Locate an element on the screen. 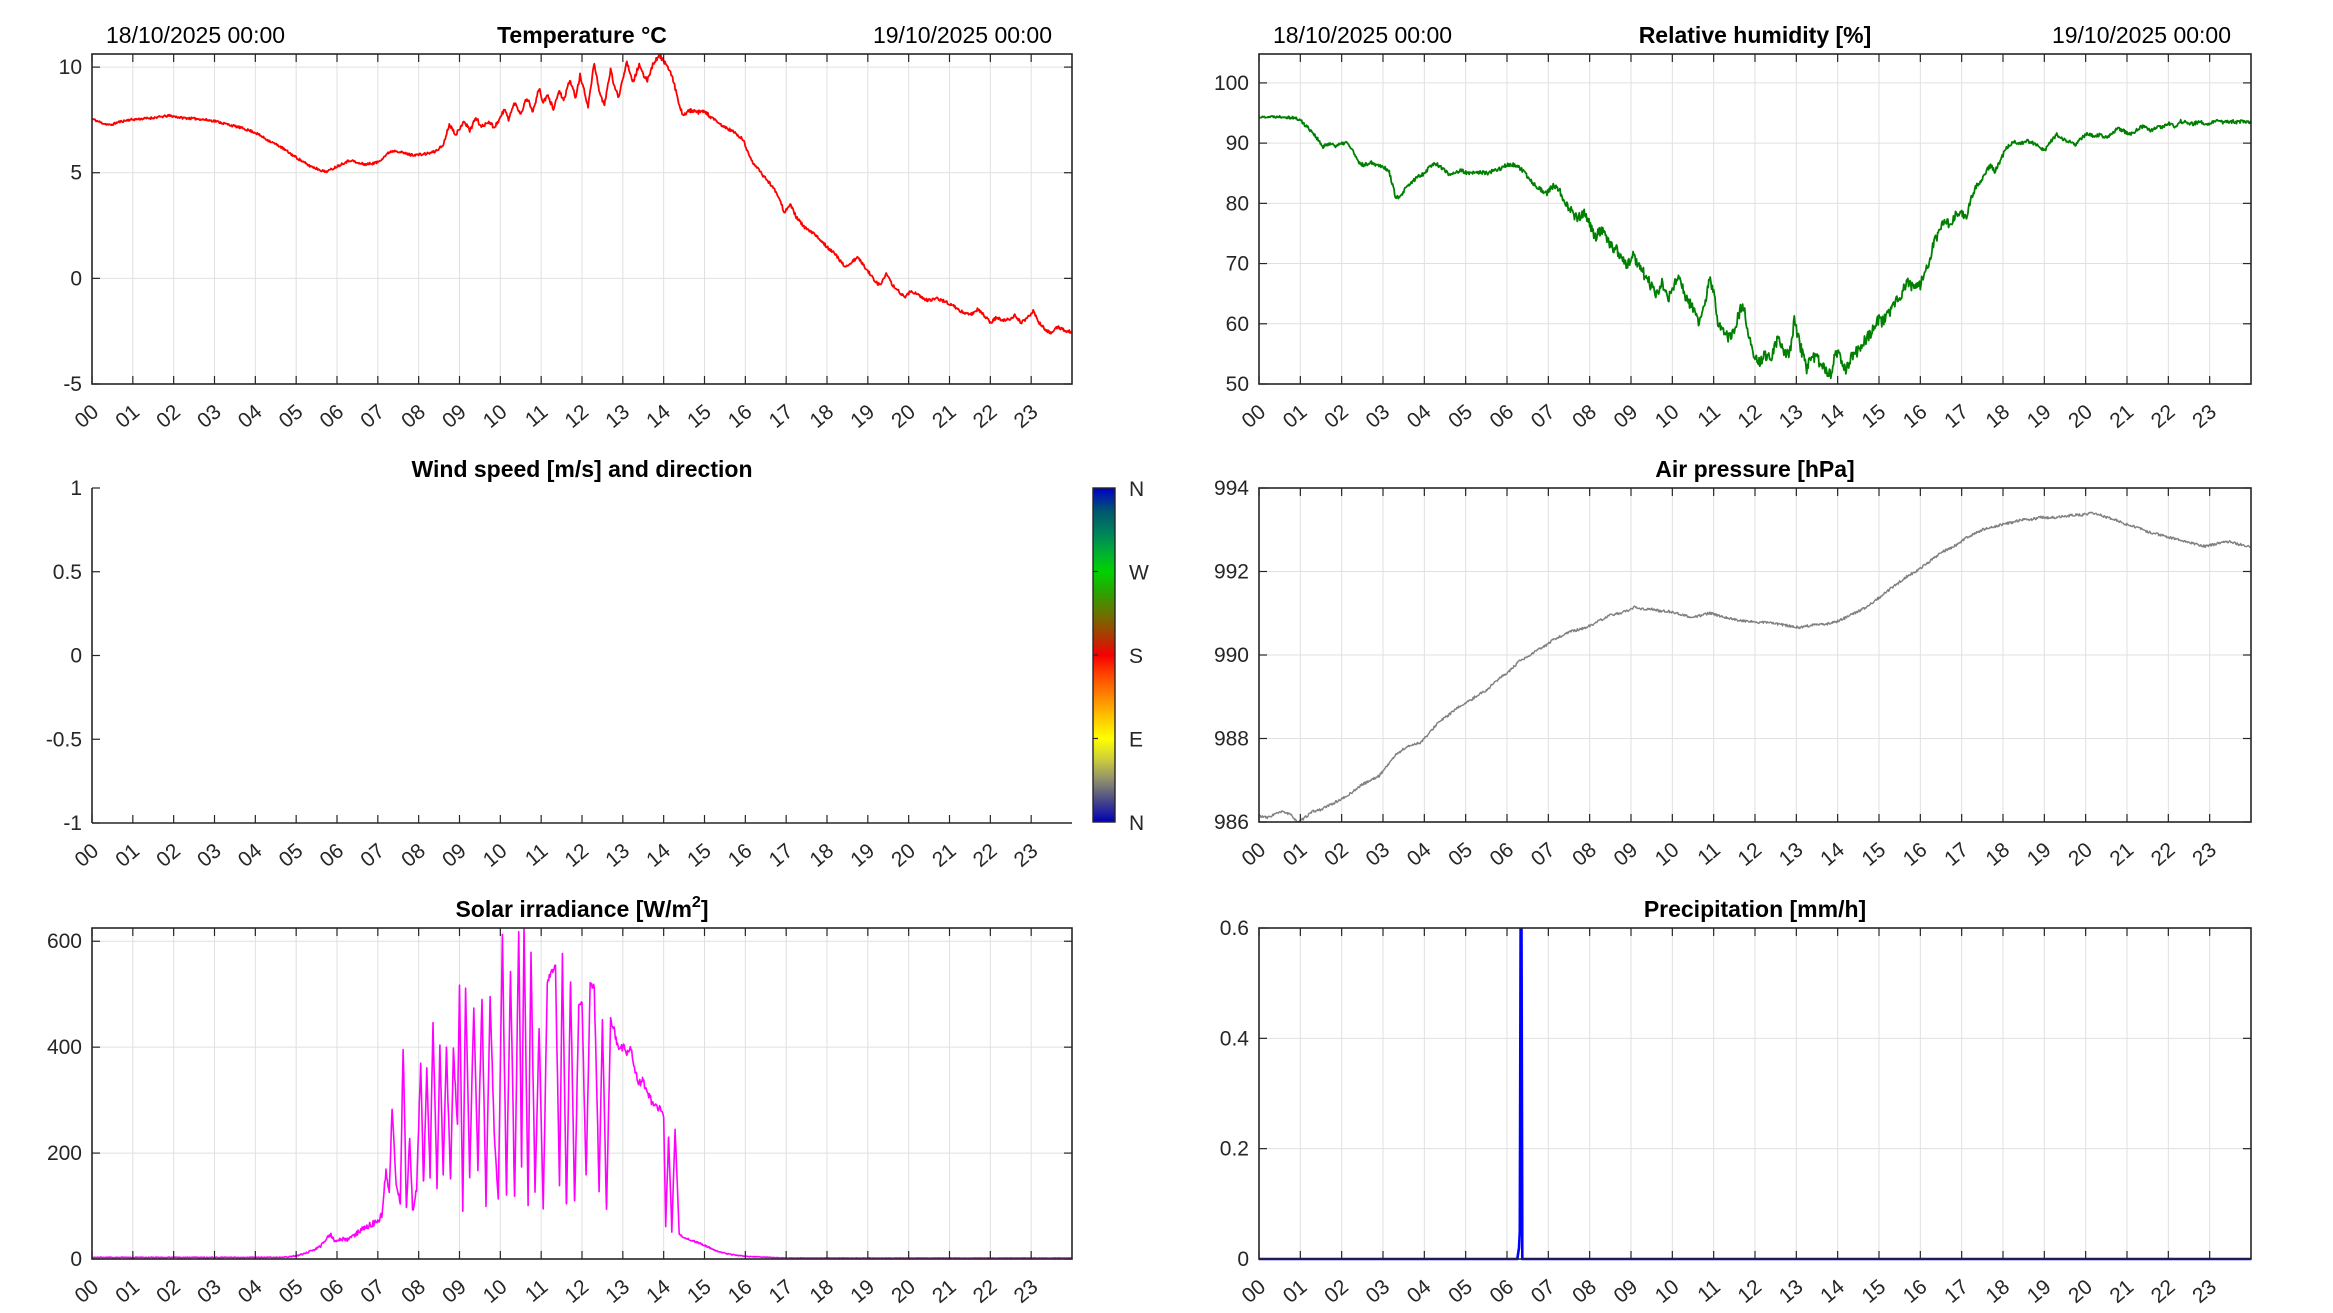 The width and height of the screenshot is (2333, 1313). x-tick-label: 11 is located at coordinates (536, 416).